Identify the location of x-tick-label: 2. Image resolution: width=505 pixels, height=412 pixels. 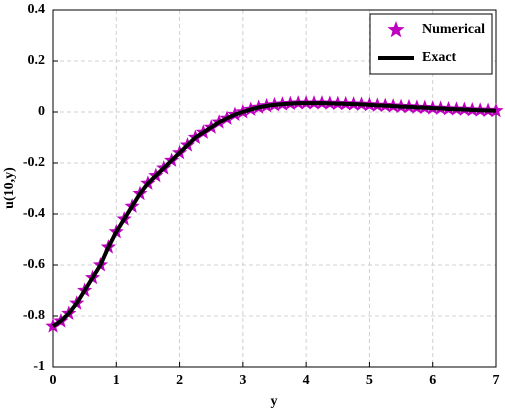
(179, 380).